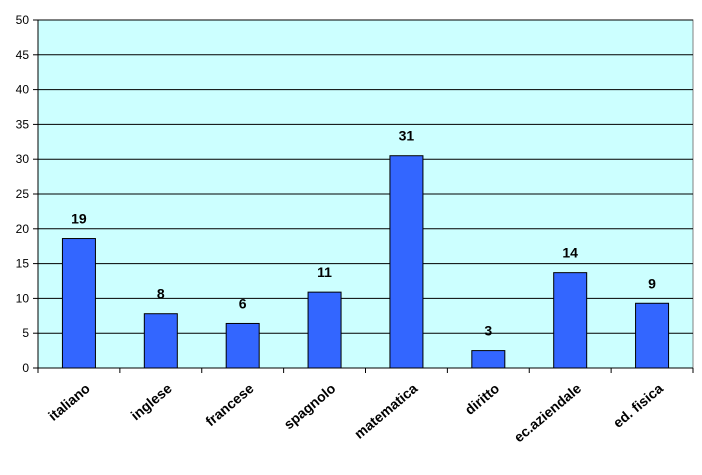 The width and height of the screenshot is (702, 475). What do you see at coordinates (407, 136) in the screenshot?
I see `data-label: 31` at bounding box center [407, 136].